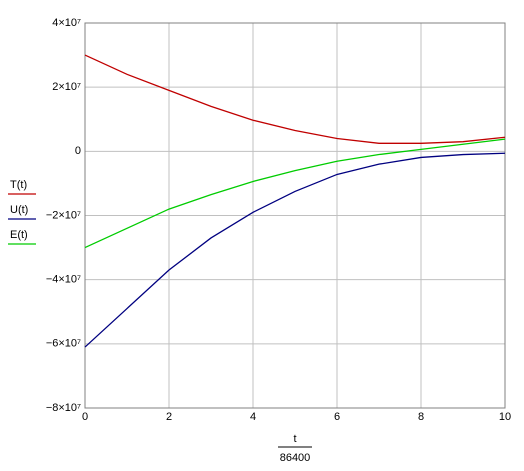 This screenshot has height=471, width=524. What do you see at coordinates (19, 235) in the screenshot?
I see `legend-label: E(t)` at bounding box center [19, 235].